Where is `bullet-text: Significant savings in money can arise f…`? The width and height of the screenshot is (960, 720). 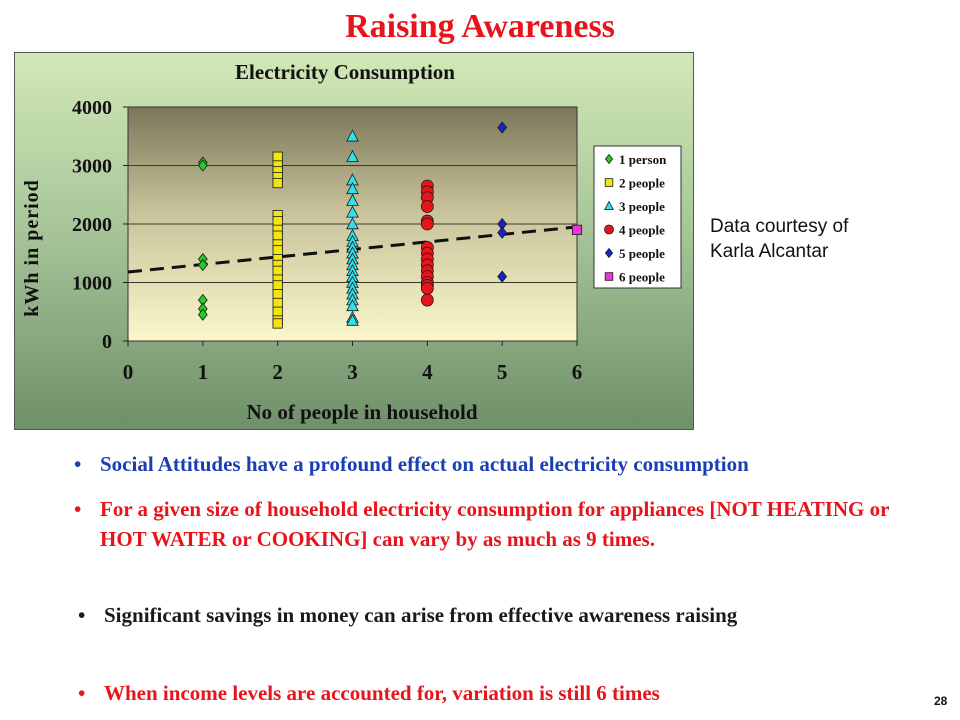 bullet-text: Significant savings in money can arise f… is located at coordinates (421, 615).